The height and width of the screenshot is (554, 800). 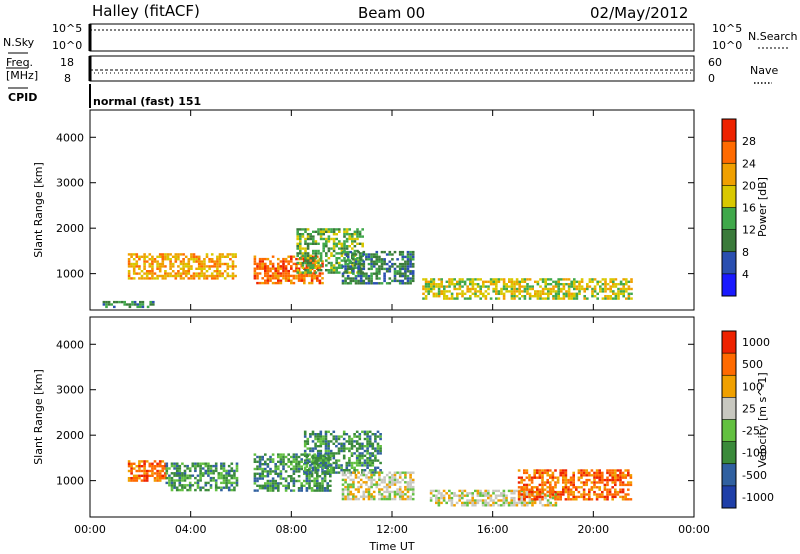 What do you see at coordinates (70, 390) in the screenshot?
I see `velocity-ytick-label: 3000` at bounding box center [70, 390].